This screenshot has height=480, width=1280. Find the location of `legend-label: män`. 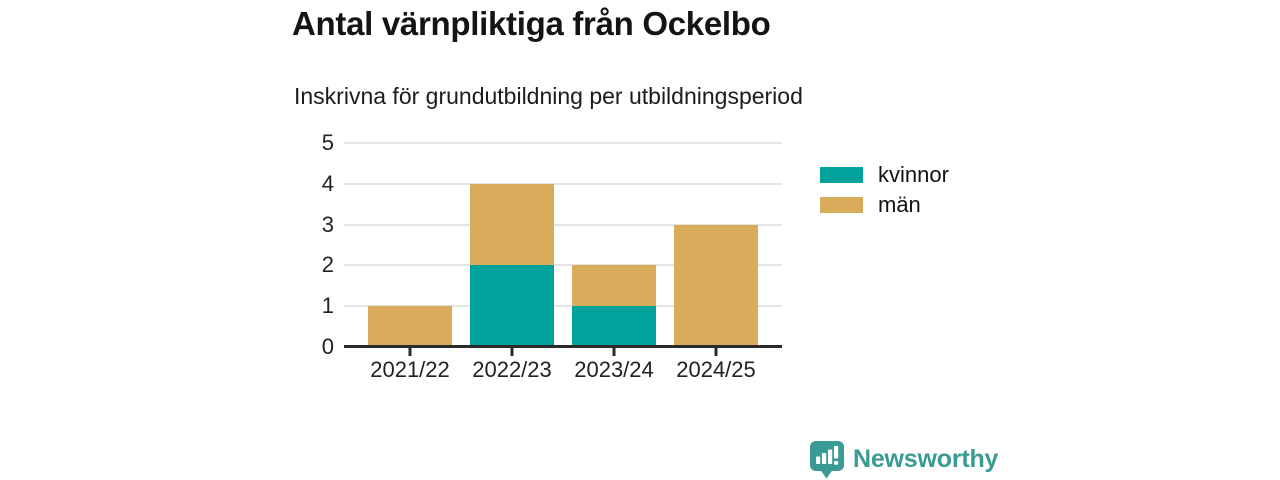

legend-label: män is located at coordinates (899, 204).